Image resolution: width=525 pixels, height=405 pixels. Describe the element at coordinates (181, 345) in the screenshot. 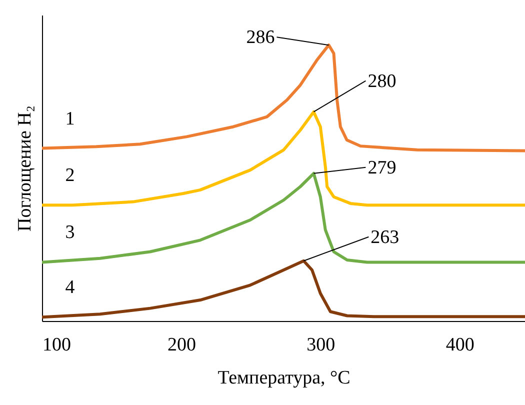

I see `x-tick-label: 200` at that location.